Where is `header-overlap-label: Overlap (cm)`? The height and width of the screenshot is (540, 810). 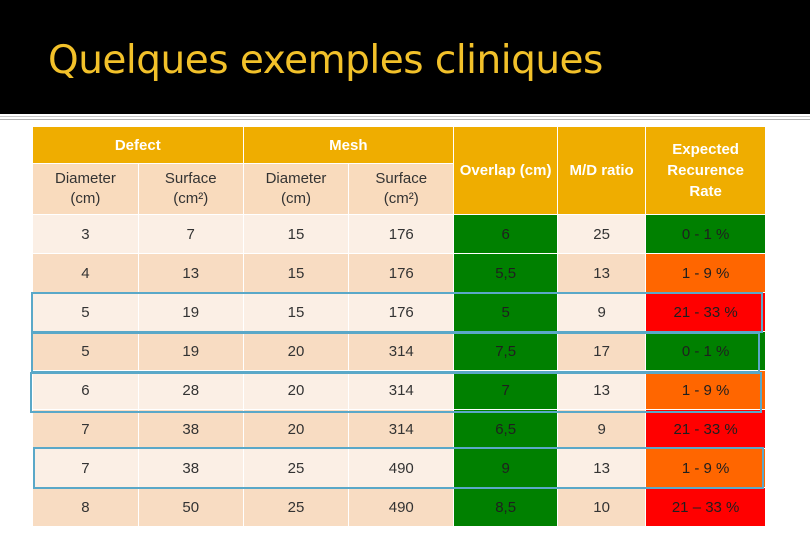 header-overlap-label: Overlap (cm) is located at coordinates (505, 170).